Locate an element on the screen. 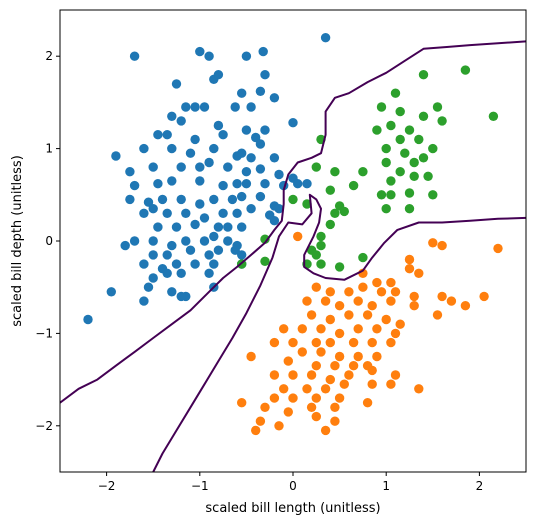 The image size is (534, 525). y-axis: −2 −1 0 1 2 is located at coordinates (47, 241).